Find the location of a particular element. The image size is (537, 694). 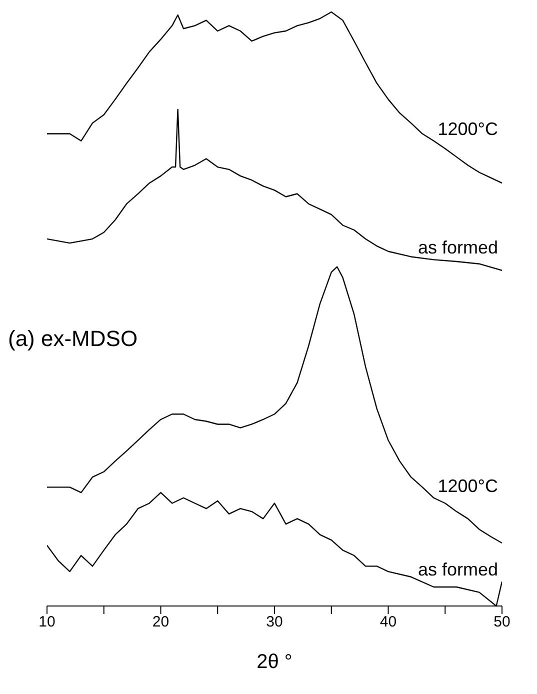

annotation: (a) ex-MDSO is located at coordinates (73, 339).